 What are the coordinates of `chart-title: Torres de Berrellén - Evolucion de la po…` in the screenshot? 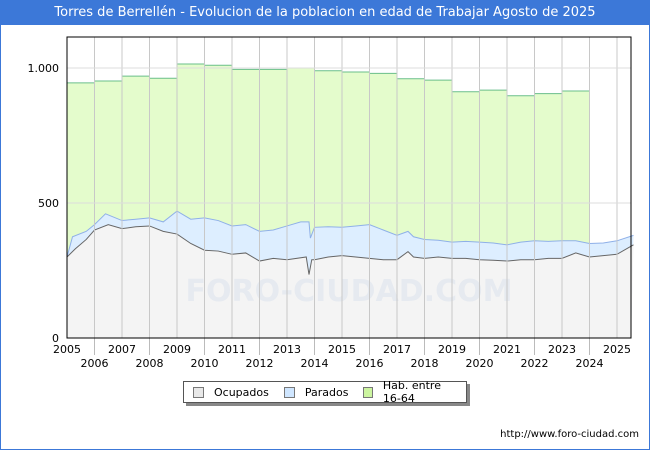 It's located at (325, 13).